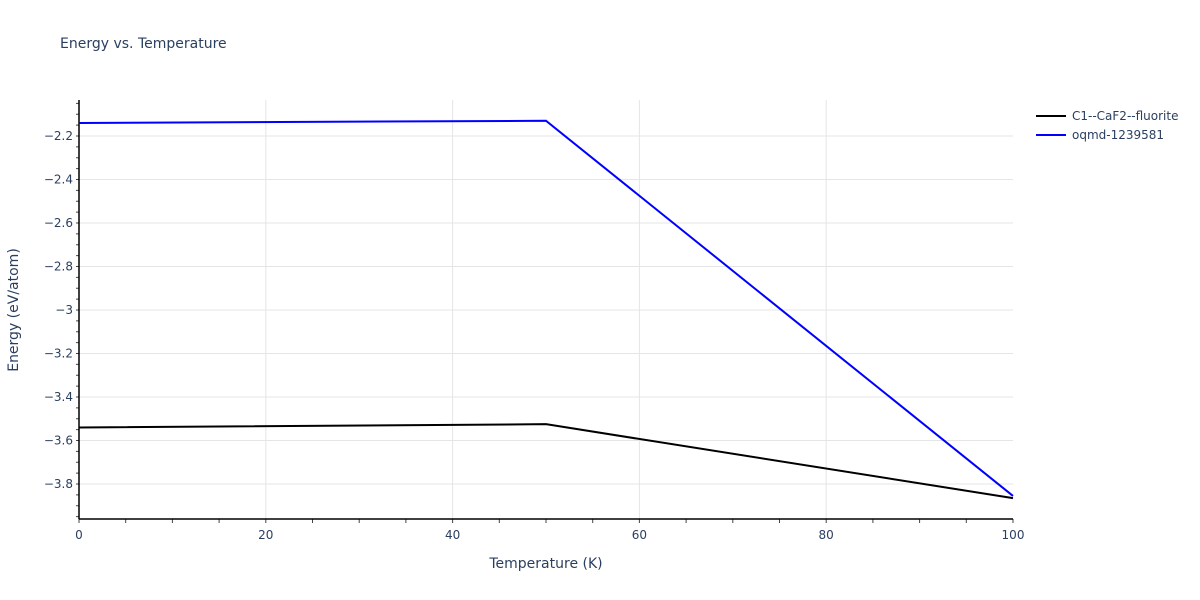  I want to click on legend-label: C1--CaF2--fluorite, so click(1125, 115).